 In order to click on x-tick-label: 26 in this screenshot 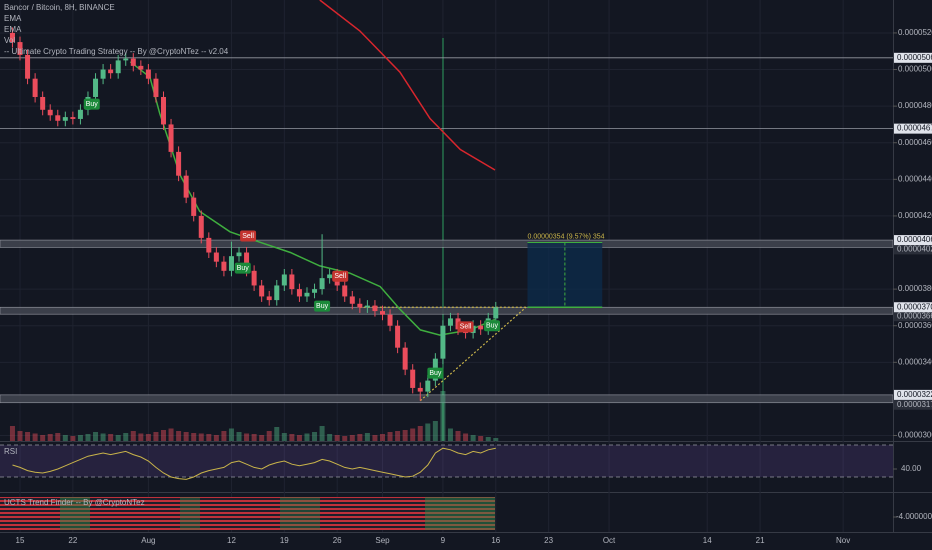, I will do `click(337, 540)`.